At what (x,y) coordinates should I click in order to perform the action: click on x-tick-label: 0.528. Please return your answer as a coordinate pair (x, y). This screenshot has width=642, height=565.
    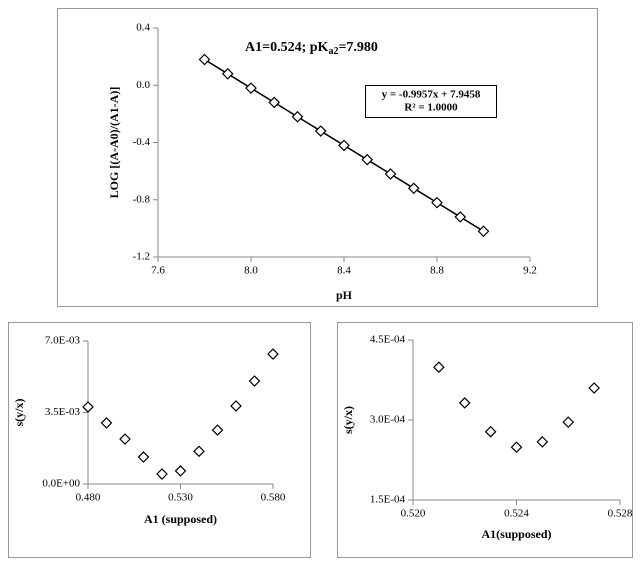
    Looking at the image, I should click on (620, 514).